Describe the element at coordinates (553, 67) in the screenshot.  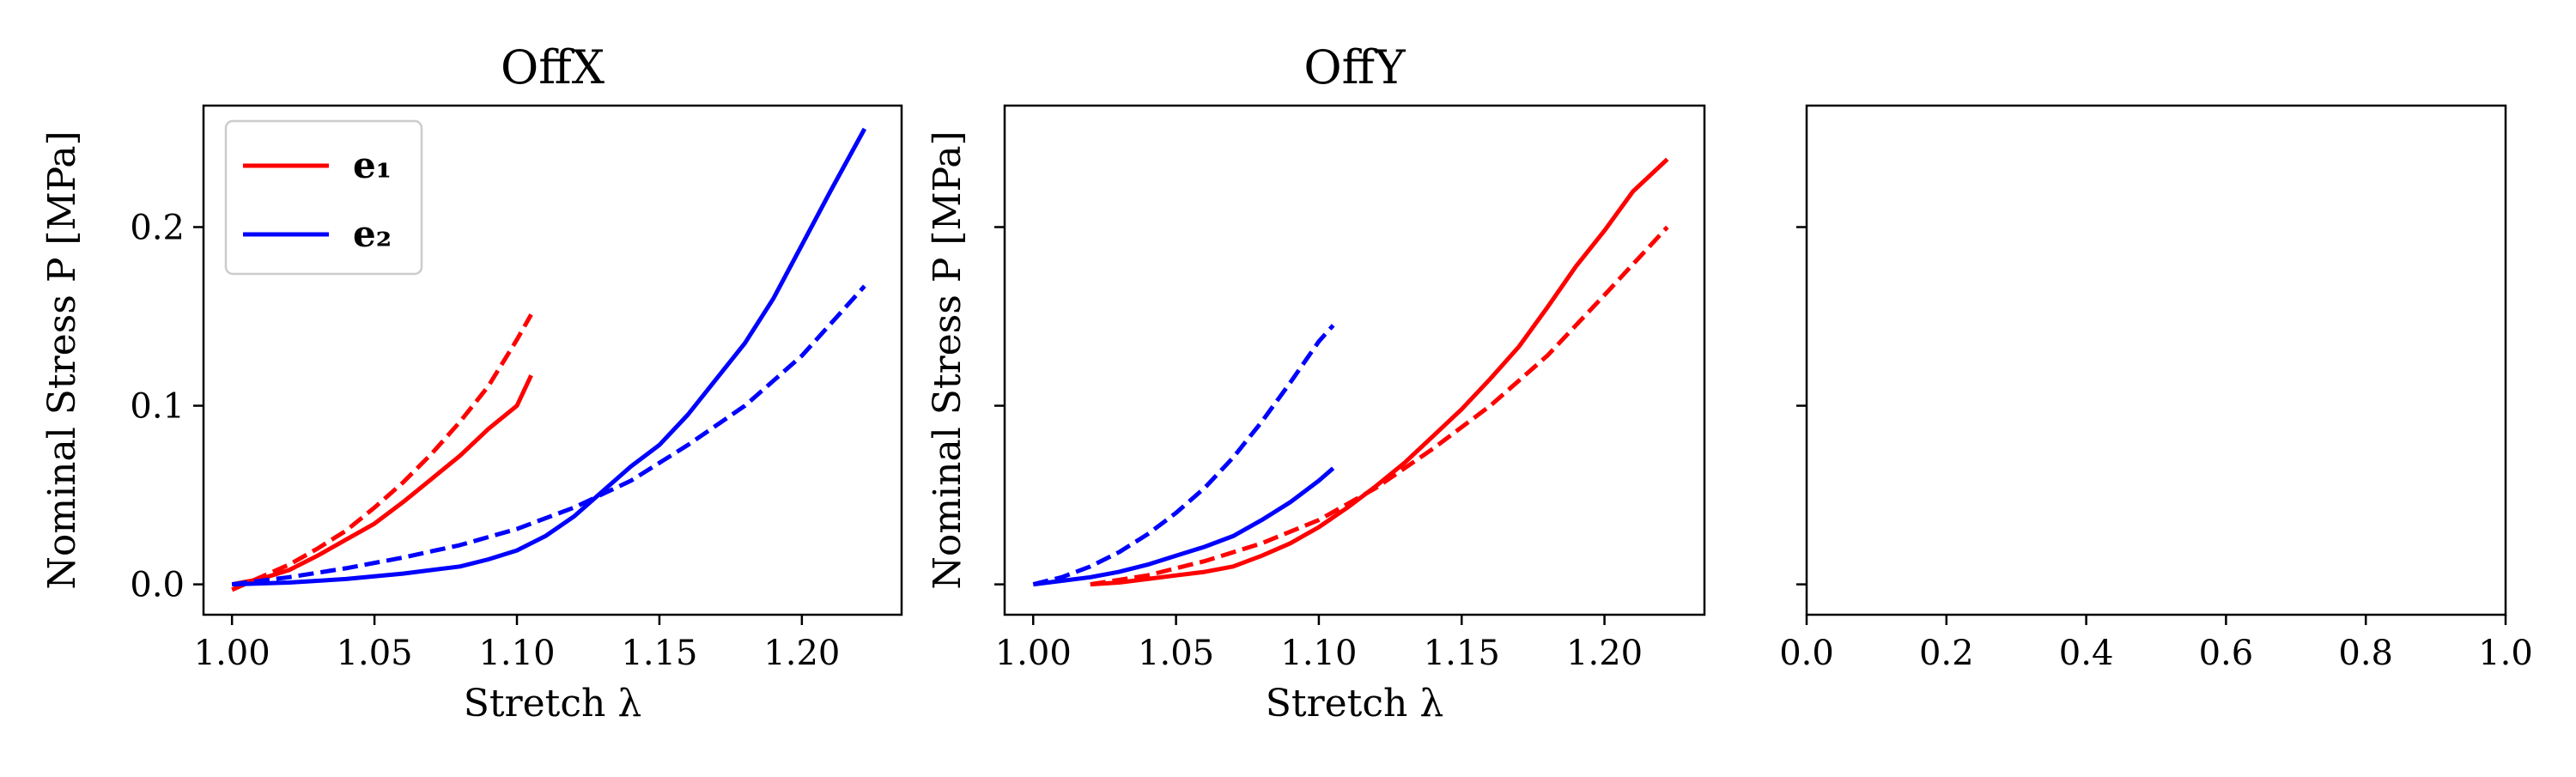
I see `chart-title: OffX` at that location.